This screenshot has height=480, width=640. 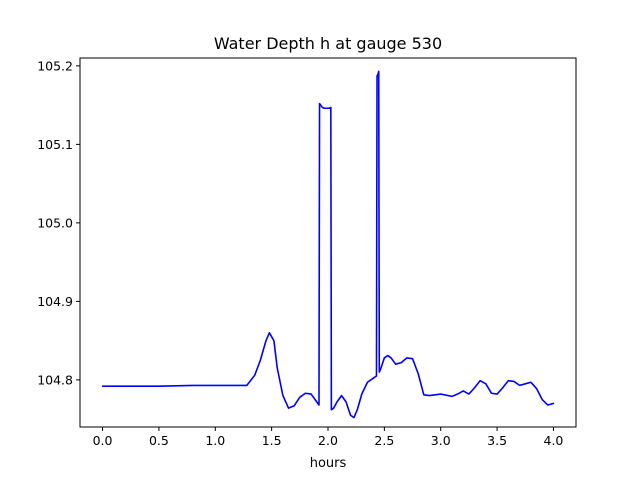 What do you see at coordinates (159, 440) in the screenshot?
I see `x-tick-label: 0.5` at bounding box center [159, 440].